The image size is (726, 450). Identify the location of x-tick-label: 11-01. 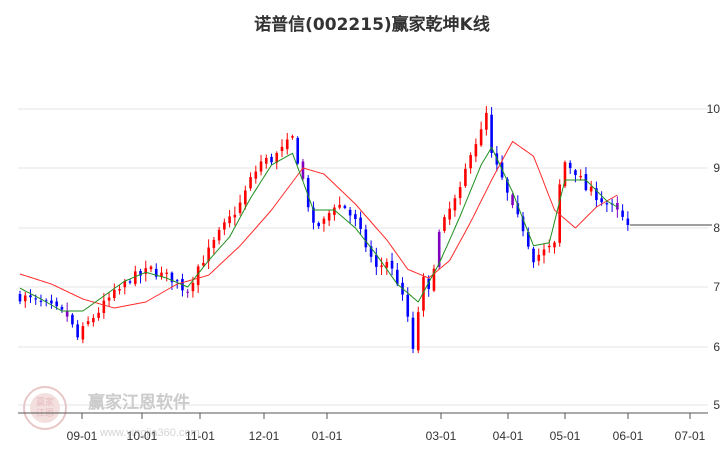
(200, 436).